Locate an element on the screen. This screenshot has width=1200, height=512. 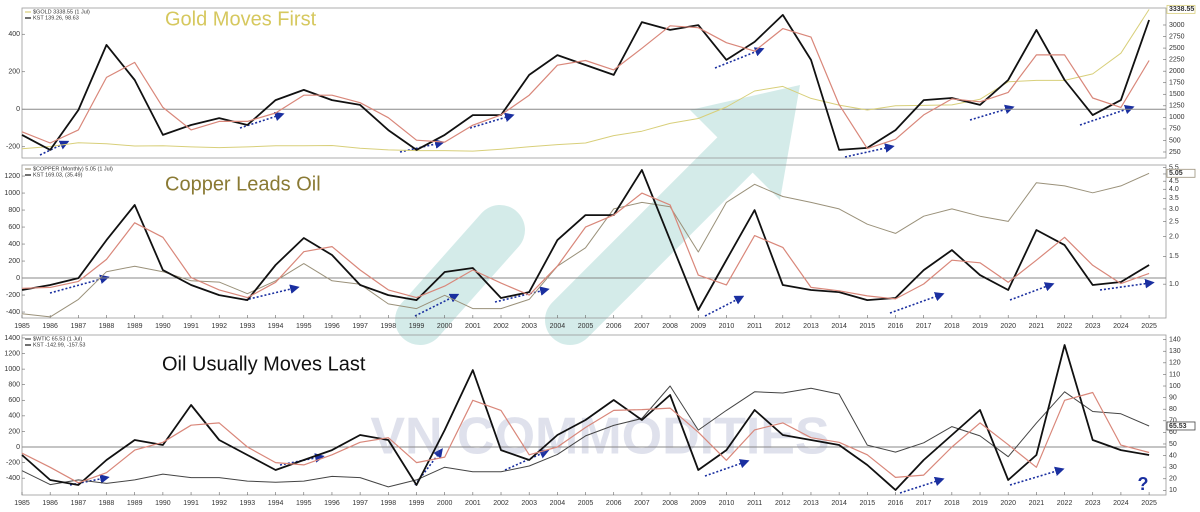
x-tick-label: 1993 is located at coordinates (248, 503).